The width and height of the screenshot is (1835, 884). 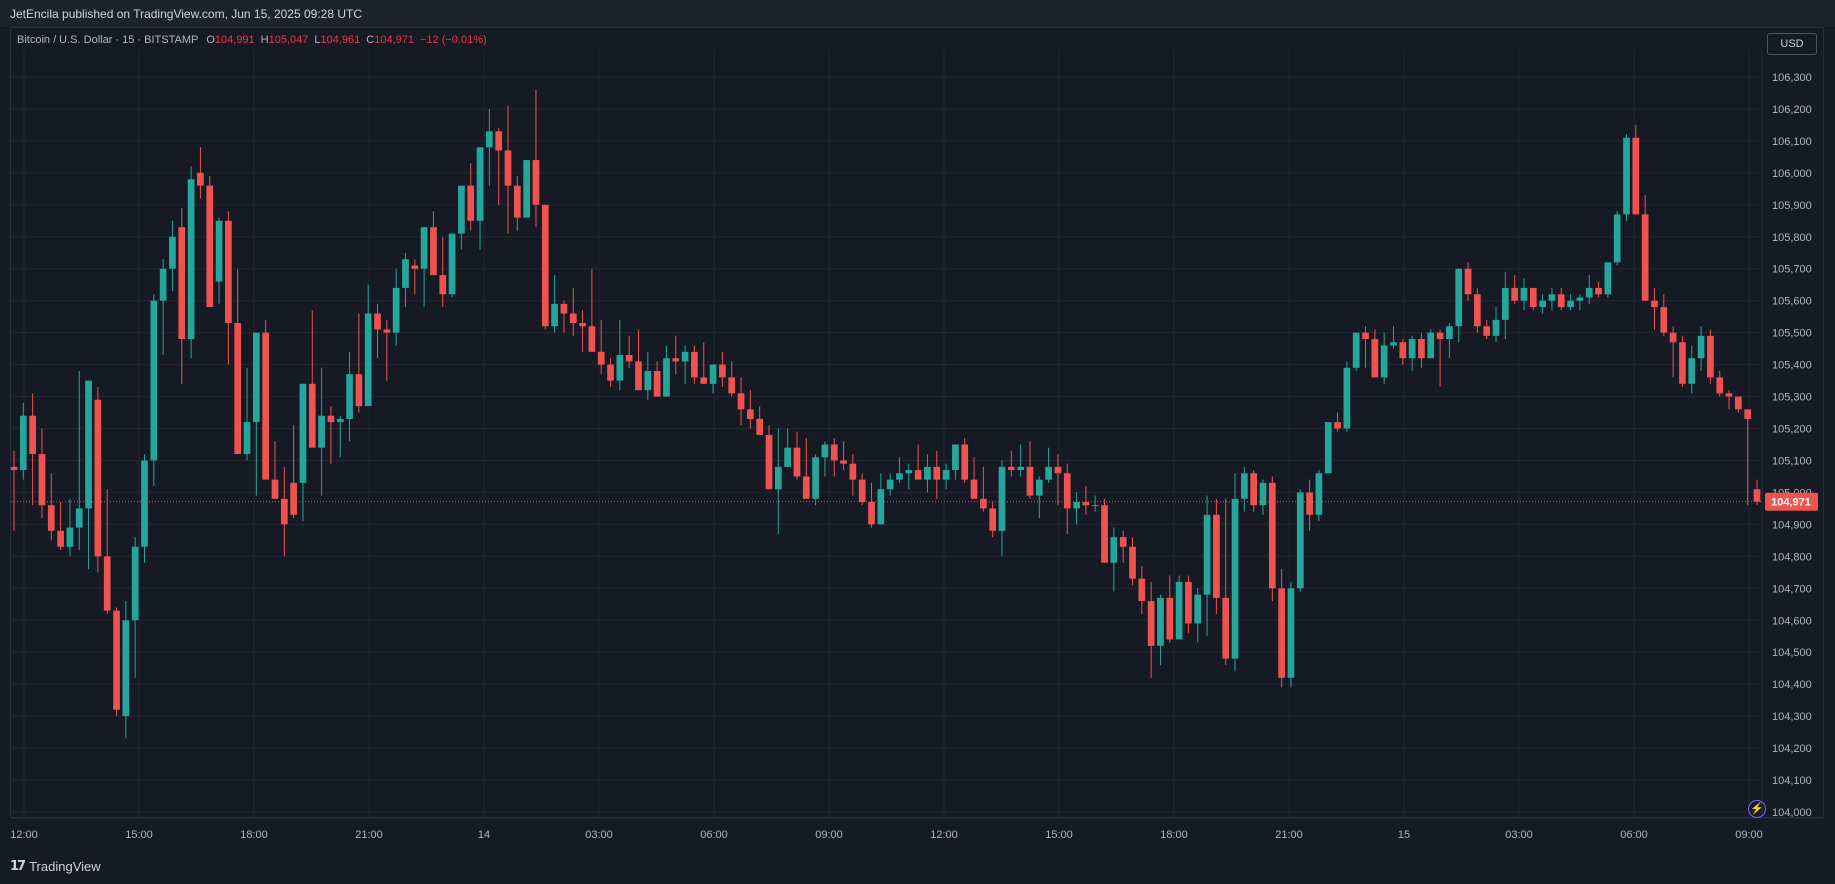 I want to click on price-tick-label: 104,700, so click(x=1792, y=589).